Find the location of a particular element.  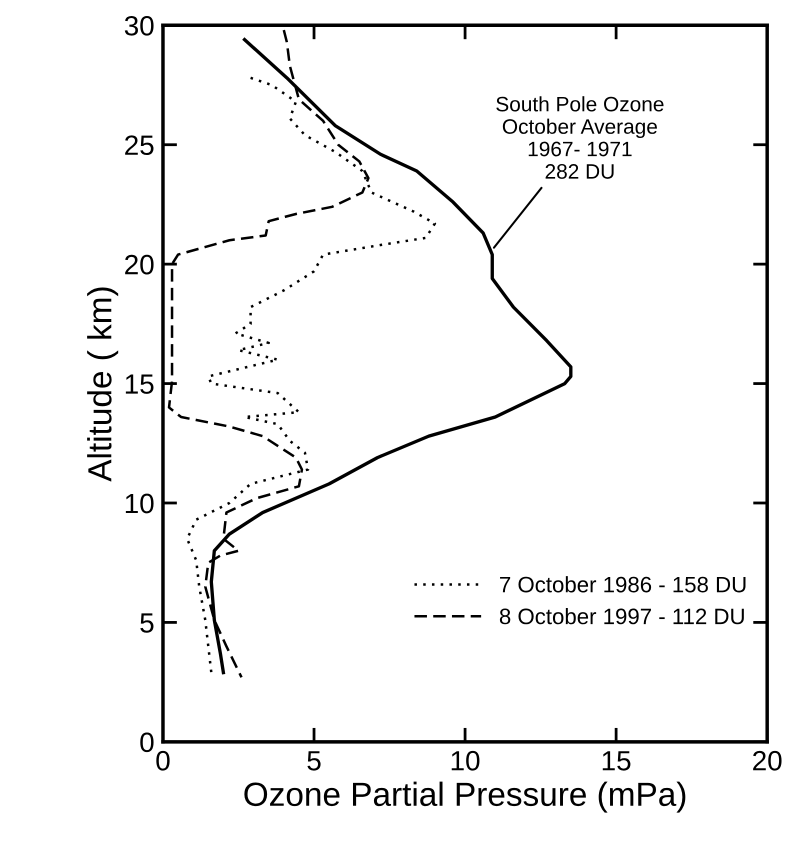

y-tick-label: 25 is located at coordinates (139, 145).